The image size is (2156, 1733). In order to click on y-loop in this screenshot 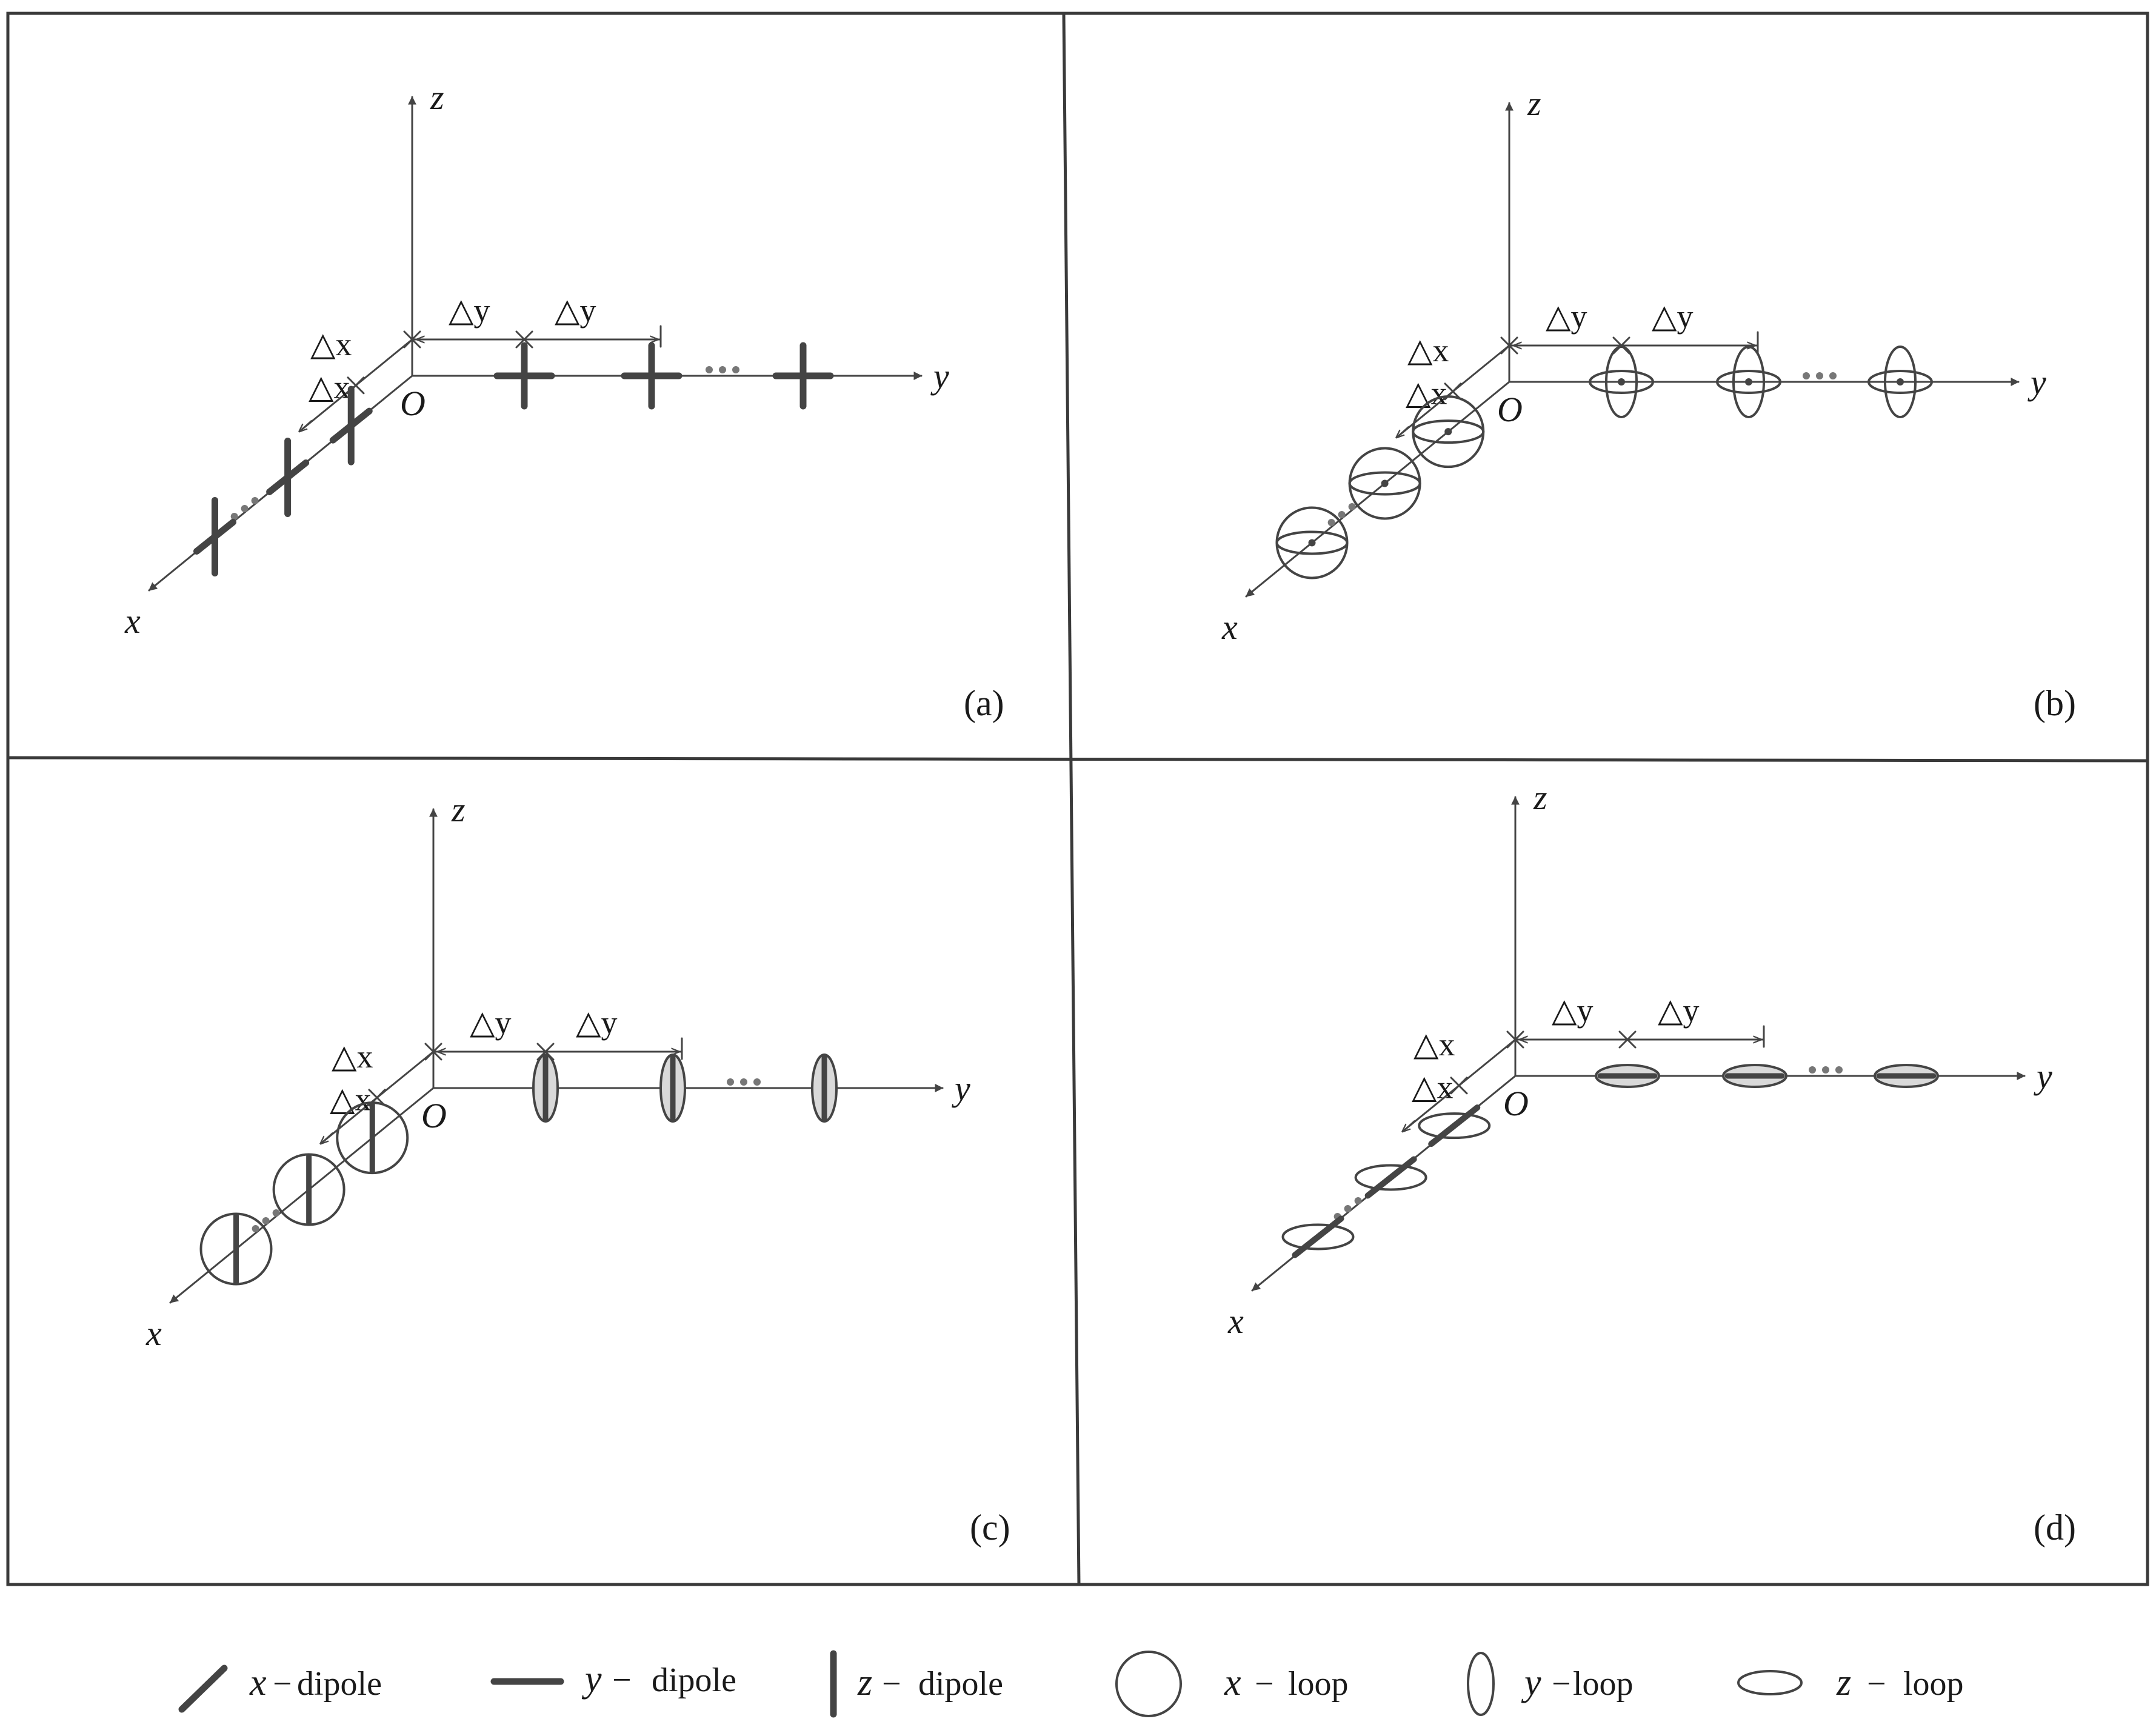, I will do `click(1901, 382)`.